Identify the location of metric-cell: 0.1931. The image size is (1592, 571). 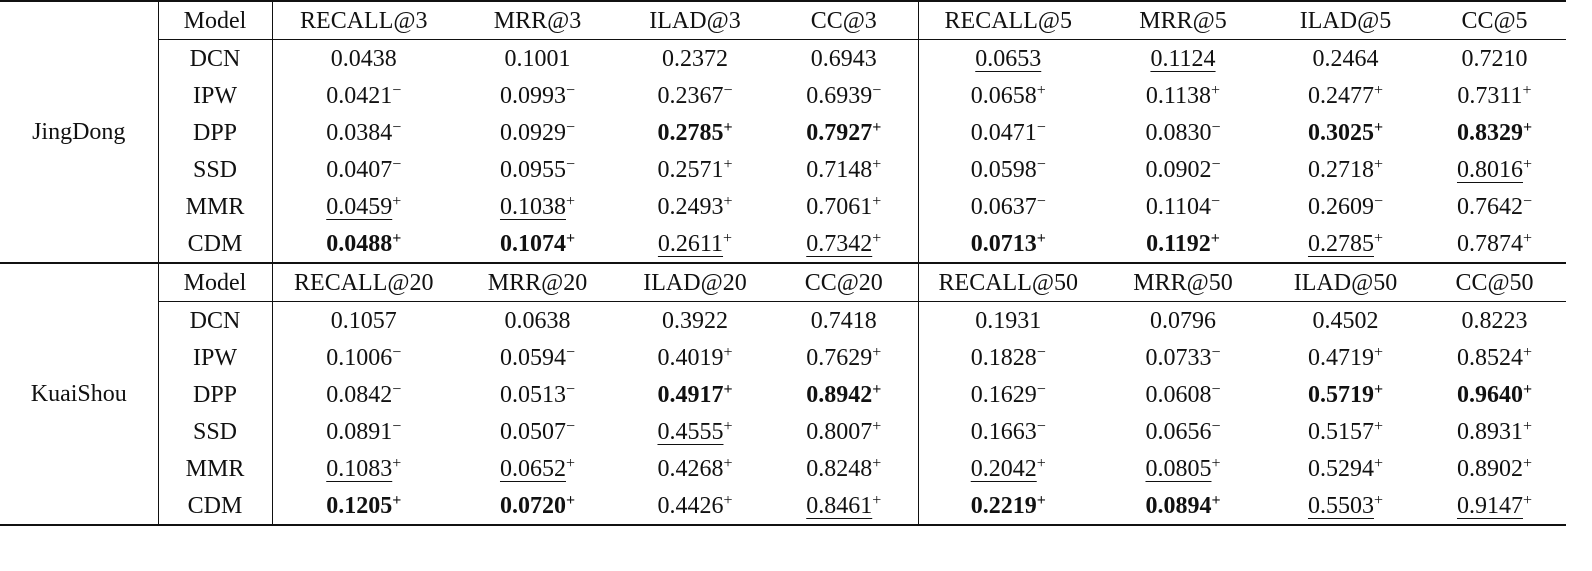
(1007, 320).